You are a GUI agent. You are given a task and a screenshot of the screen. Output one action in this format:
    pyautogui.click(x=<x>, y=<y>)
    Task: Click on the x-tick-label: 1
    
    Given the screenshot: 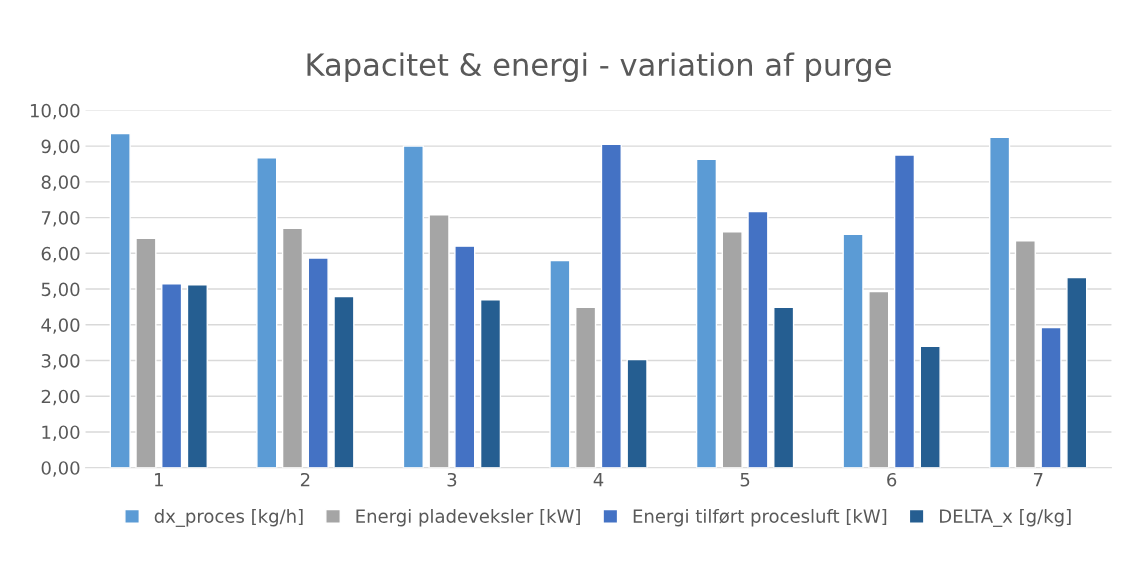 What is the action you would take?
    pyautogui.click(x=159, y=480)
    